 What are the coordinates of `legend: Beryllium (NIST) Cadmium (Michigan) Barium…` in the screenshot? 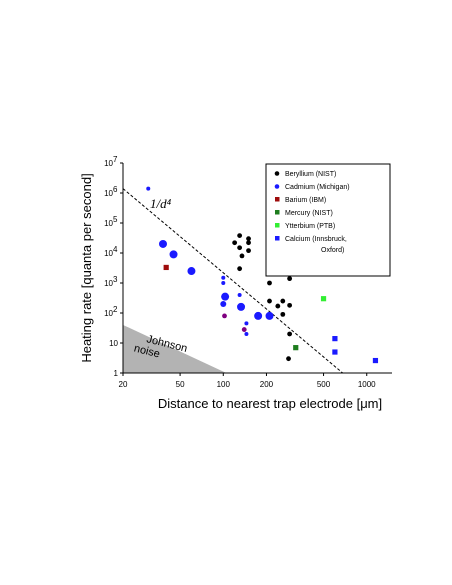 It's located at (328, 220).